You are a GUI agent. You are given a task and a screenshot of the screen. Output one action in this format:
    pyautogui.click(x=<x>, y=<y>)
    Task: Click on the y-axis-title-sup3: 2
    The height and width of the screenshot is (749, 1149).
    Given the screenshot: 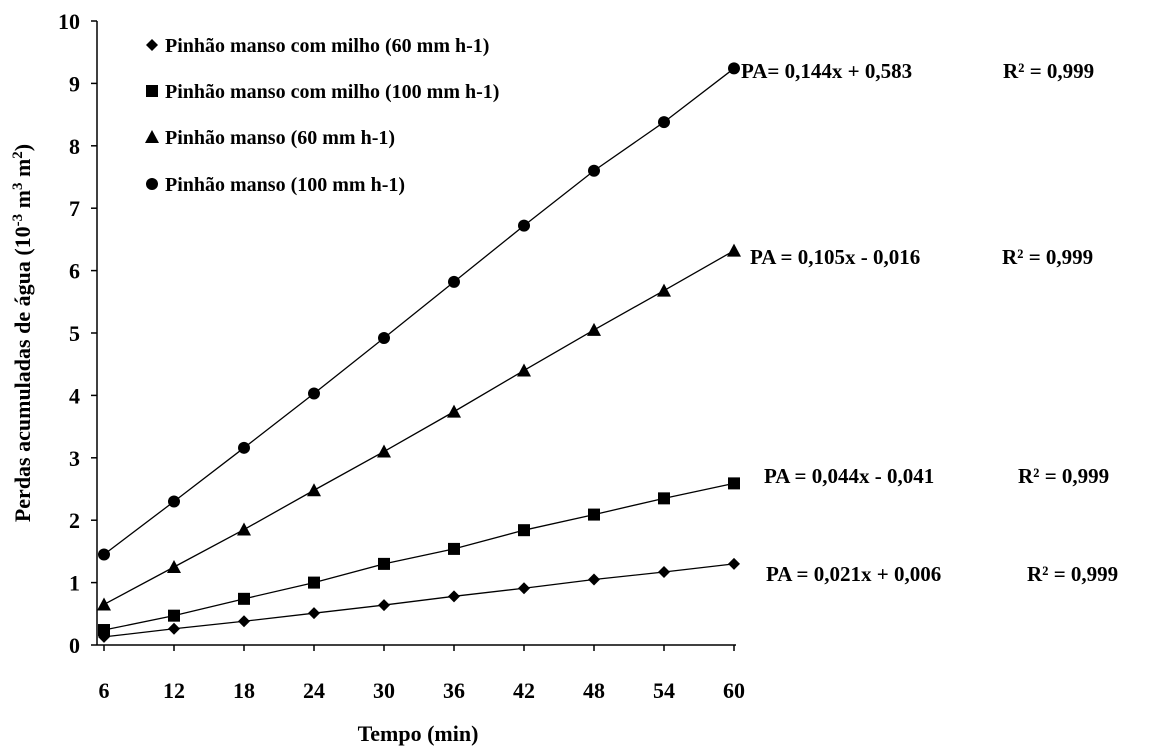 What is the action you would take?
    pyautogui.click(x=18, y=155)
    